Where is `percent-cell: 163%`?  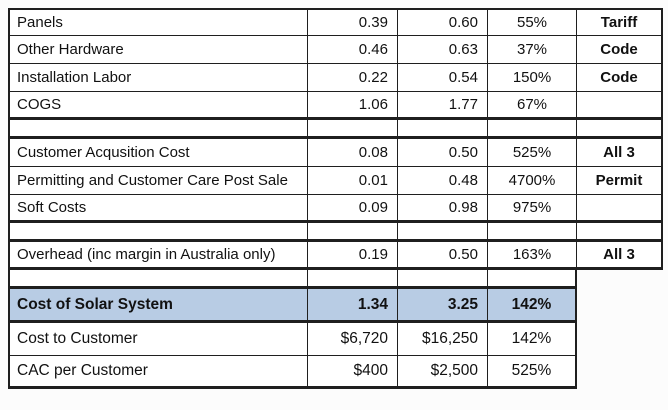 percent-cell: 163% is located at coordinates (532, 256).